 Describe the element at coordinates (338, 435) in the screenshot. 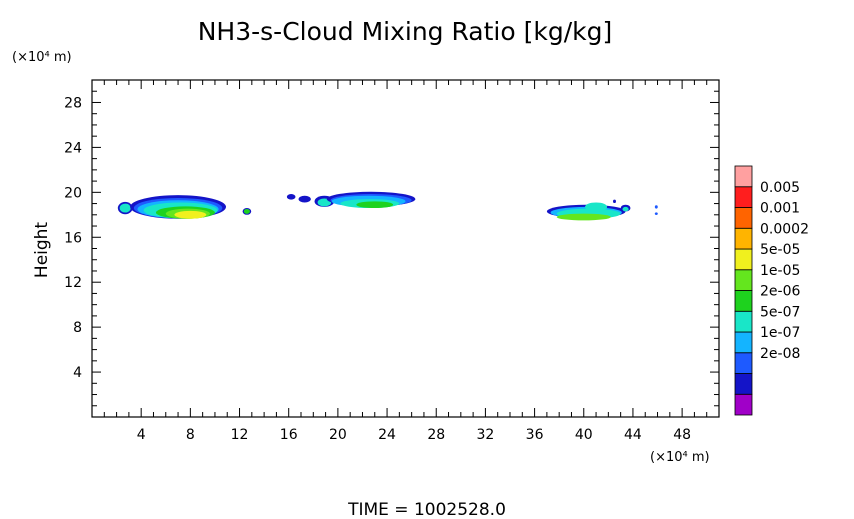

I see `x-tick-label: 20` at that location.